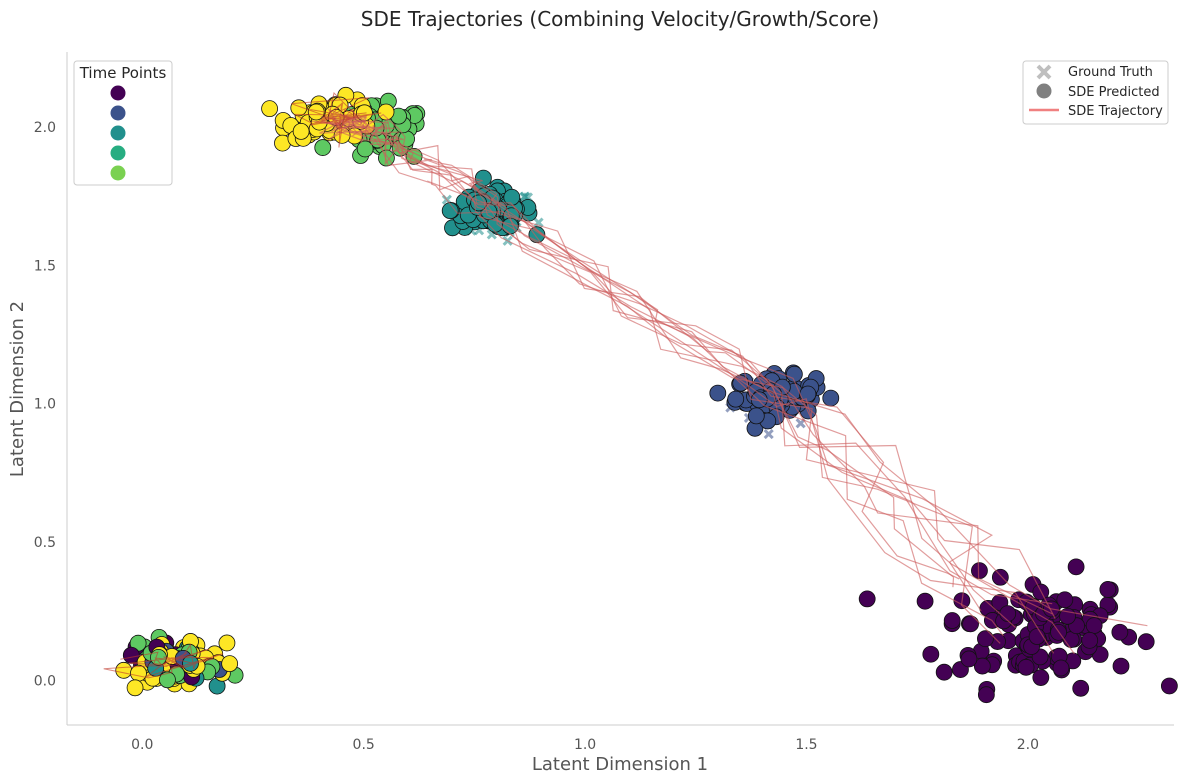  I want to click on x-tick-labels: 0.0 0.5 1.0 1.5 2.0, so click(585, 745).